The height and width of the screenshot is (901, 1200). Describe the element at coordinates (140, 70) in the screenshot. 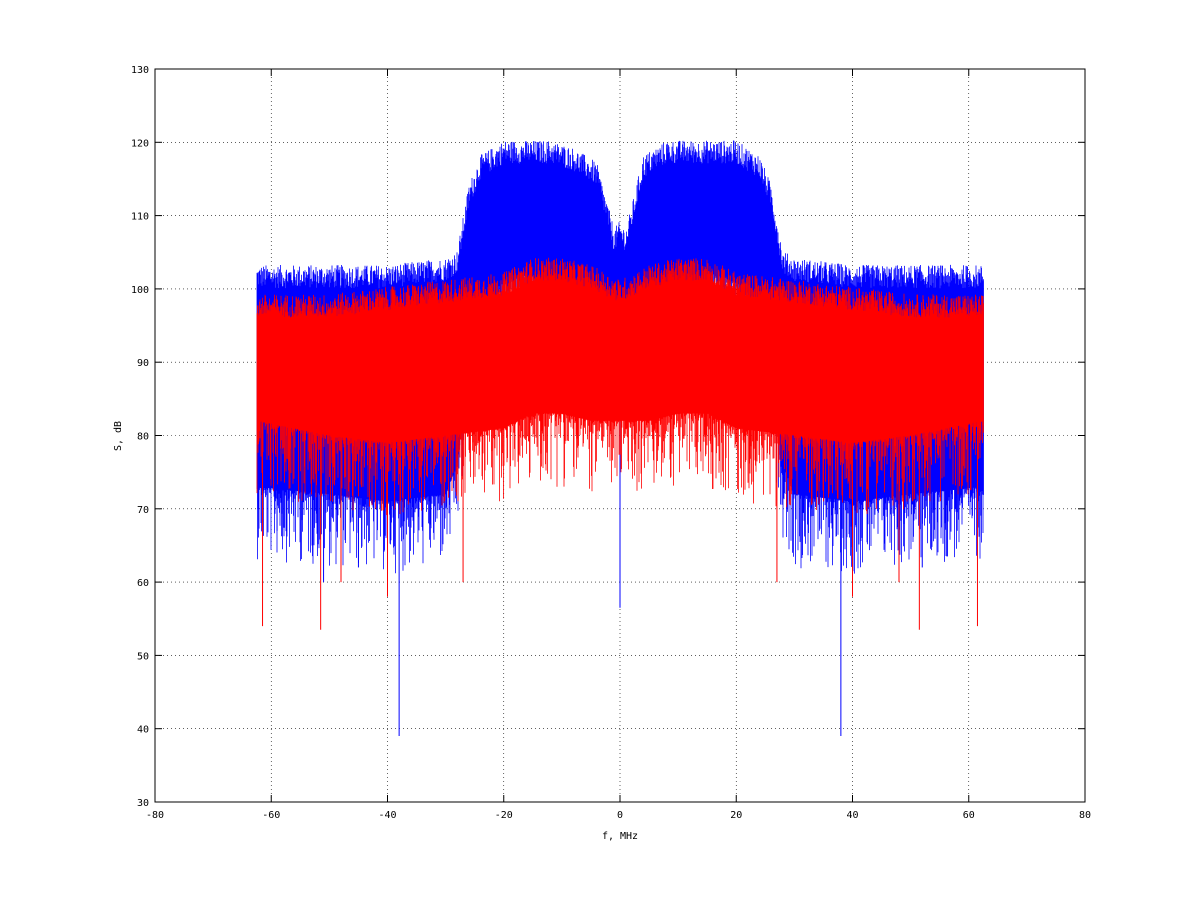

I see `y-tick-label: 130` at that location.